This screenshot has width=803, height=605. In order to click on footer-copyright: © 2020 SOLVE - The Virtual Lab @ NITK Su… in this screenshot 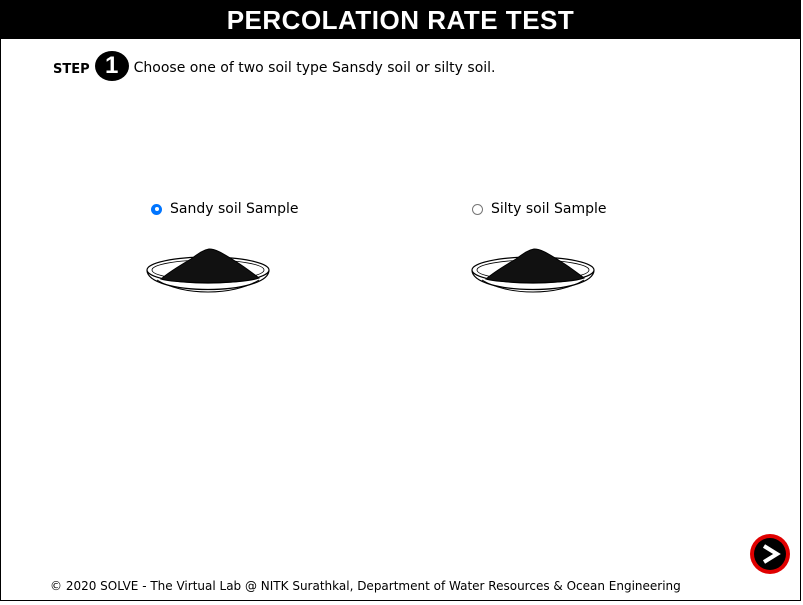, I will do `click(365, 586)`.